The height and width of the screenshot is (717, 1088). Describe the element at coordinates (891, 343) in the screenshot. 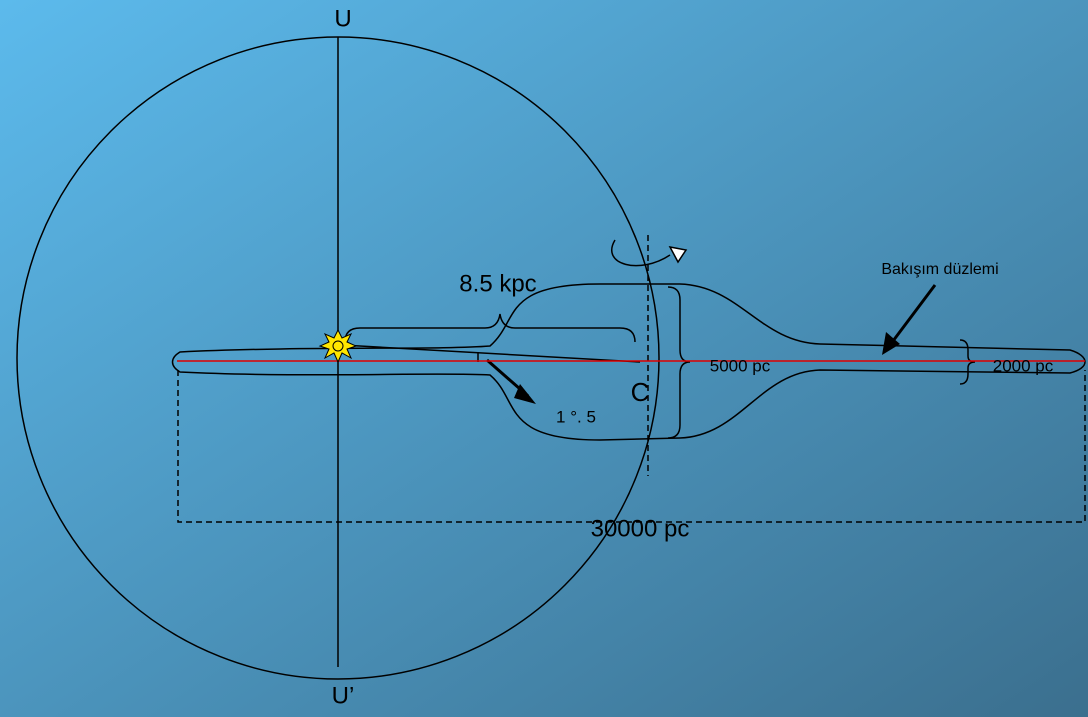

I see `plane-arrow-head` at that location.